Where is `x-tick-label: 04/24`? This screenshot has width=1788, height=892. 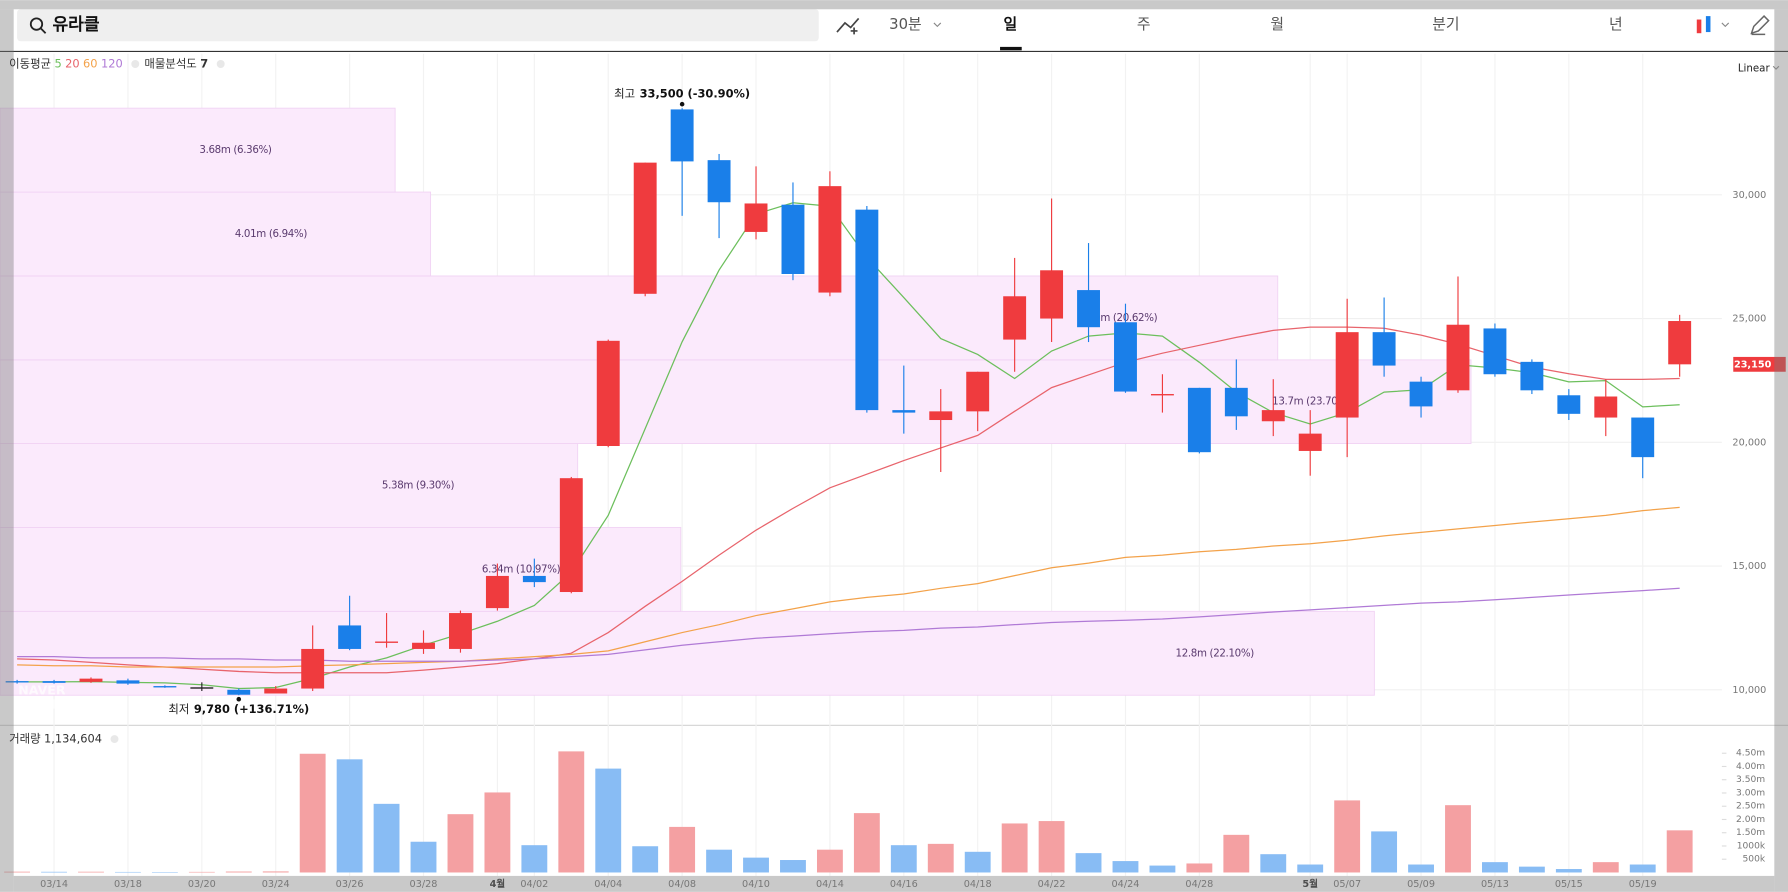
x-tick-label: 04/24 is located at coordinates (1126, 884).